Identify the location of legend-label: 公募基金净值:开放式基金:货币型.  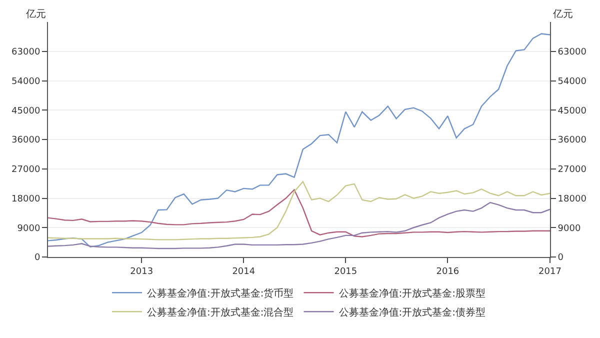
(220, 294).